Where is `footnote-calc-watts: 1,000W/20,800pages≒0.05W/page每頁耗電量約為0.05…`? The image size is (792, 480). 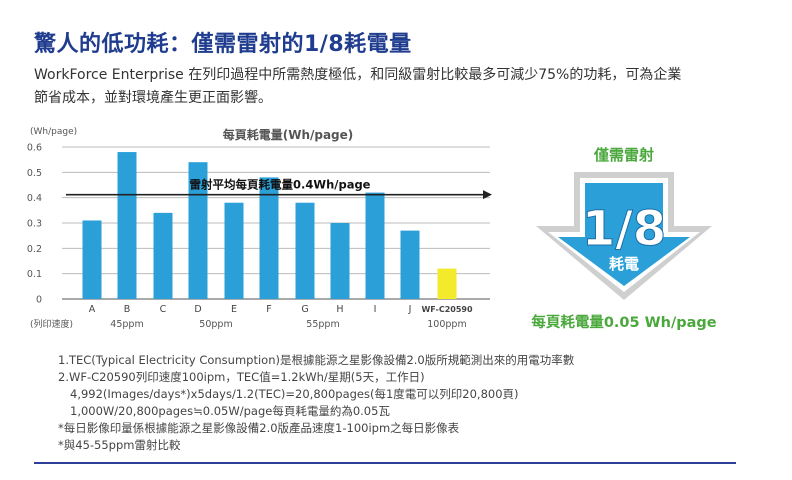
footnote-calc-watts: 1,000W/20,800pages≒0.05W/page每頁耗電量約為0.05… is located at coordinates (230, 411).